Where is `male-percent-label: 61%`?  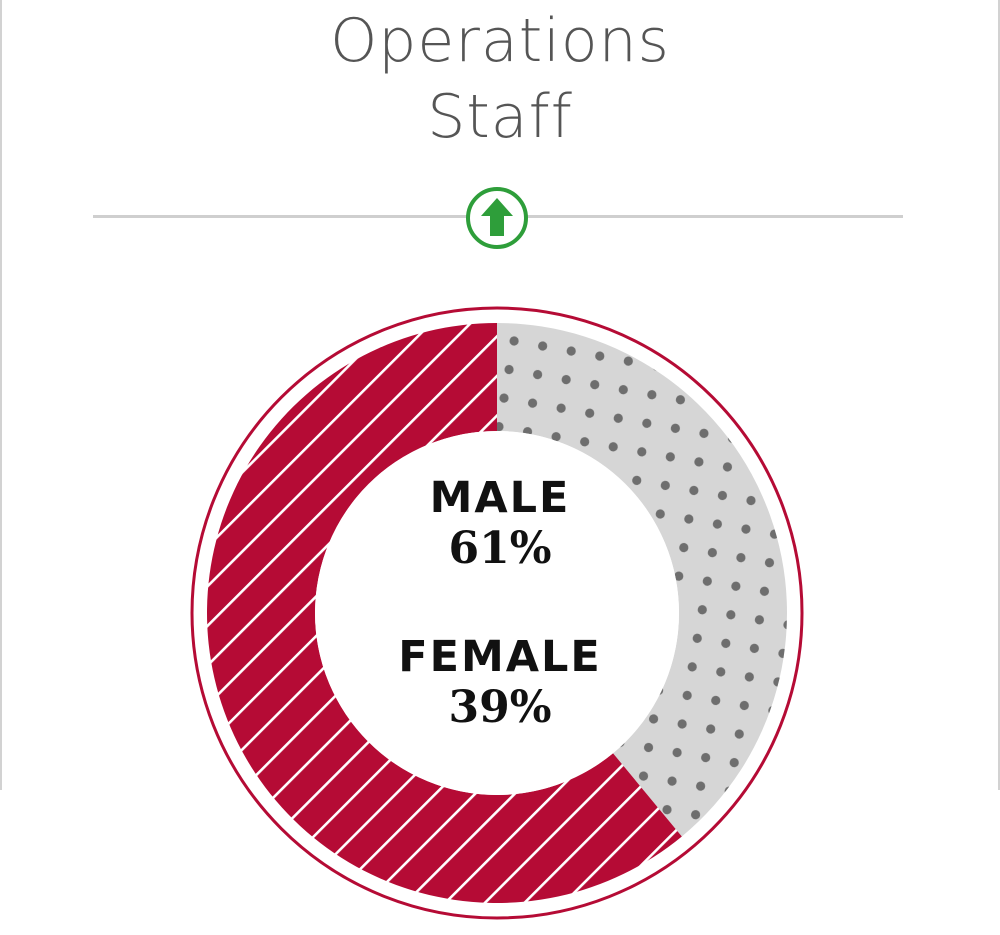
male-percent-label: 61% is located at coordinates (500, 548).